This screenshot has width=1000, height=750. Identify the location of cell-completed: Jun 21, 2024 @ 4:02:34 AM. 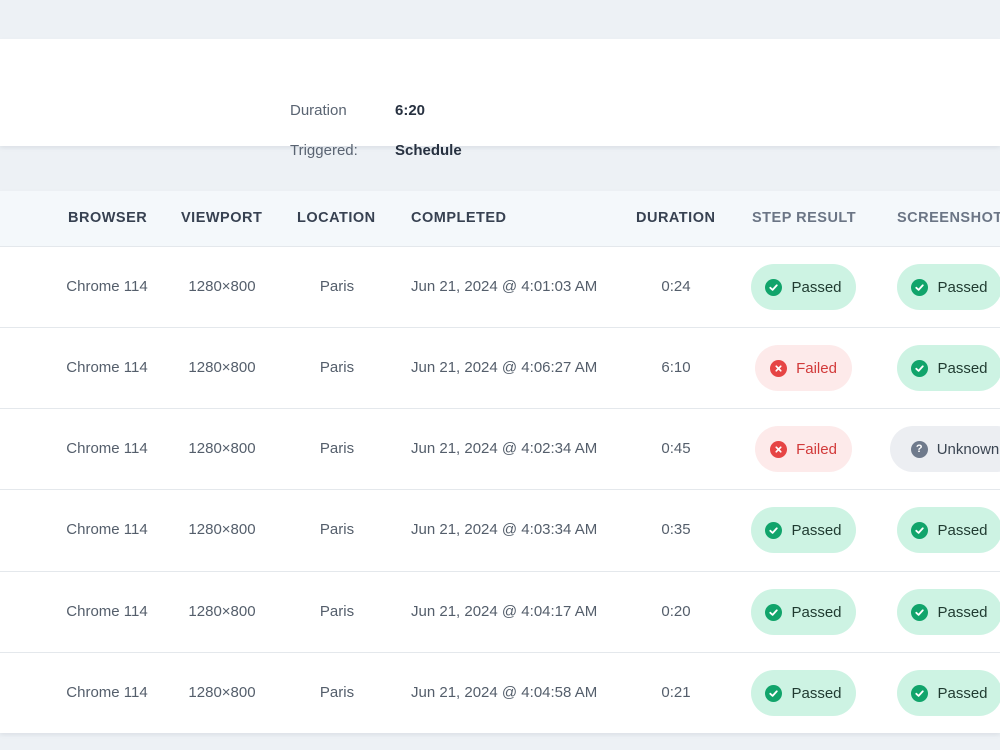
(504, 448).